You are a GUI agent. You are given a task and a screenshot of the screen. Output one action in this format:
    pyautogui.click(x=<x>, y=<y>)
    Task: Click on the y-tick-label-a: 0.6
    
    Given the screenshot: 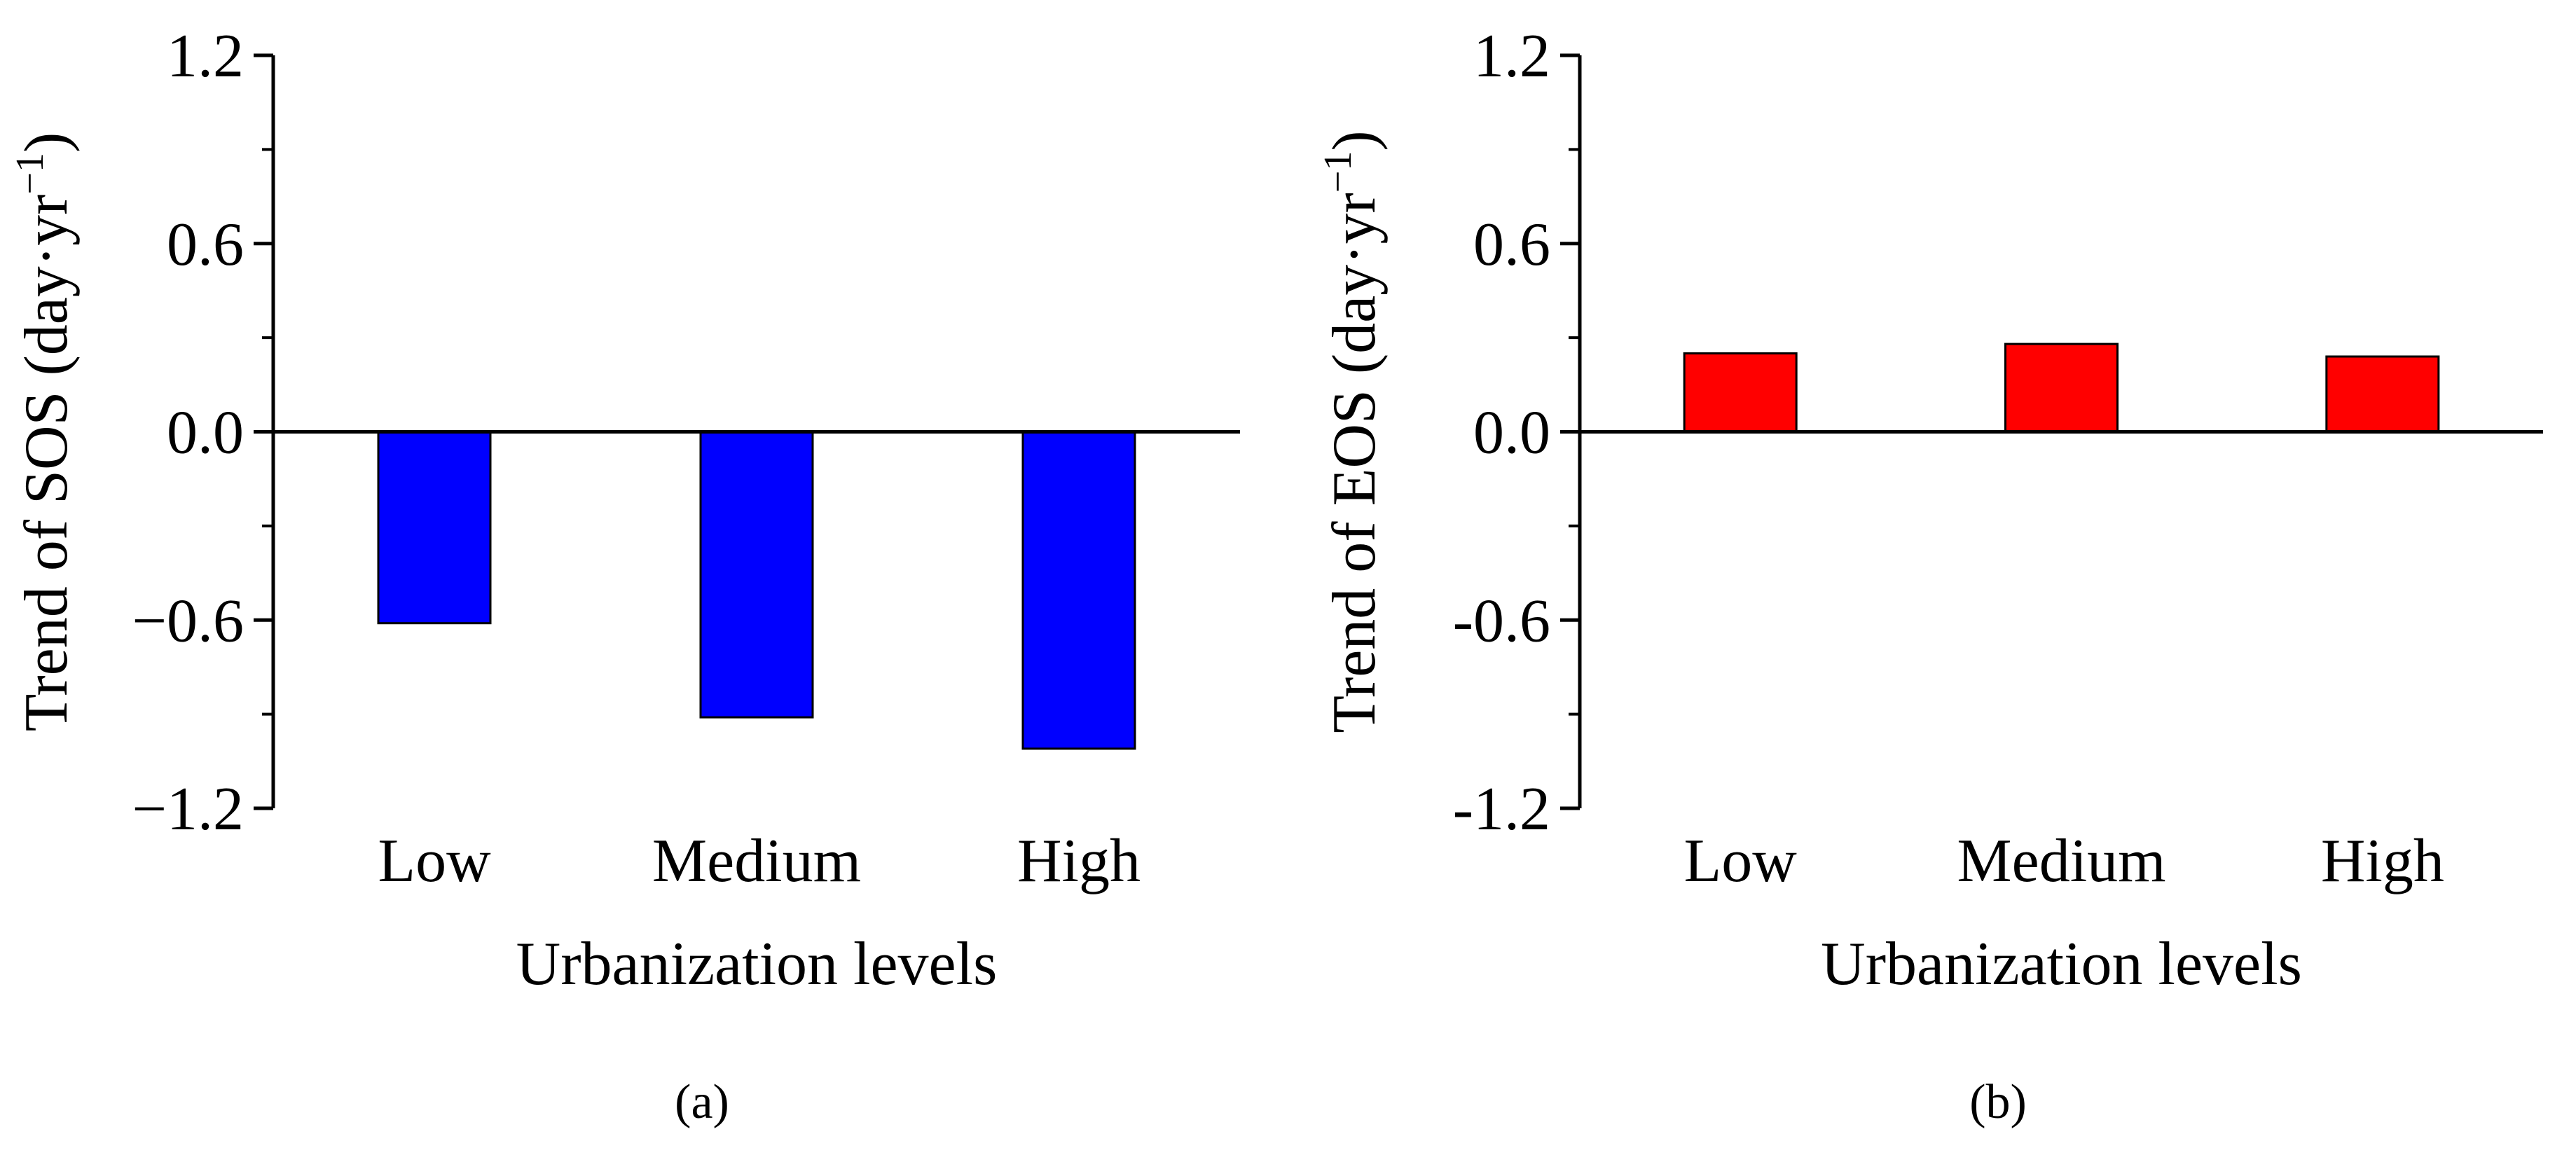 What is the action you would take?
    pyautogui.click(x=205, y=245)
    